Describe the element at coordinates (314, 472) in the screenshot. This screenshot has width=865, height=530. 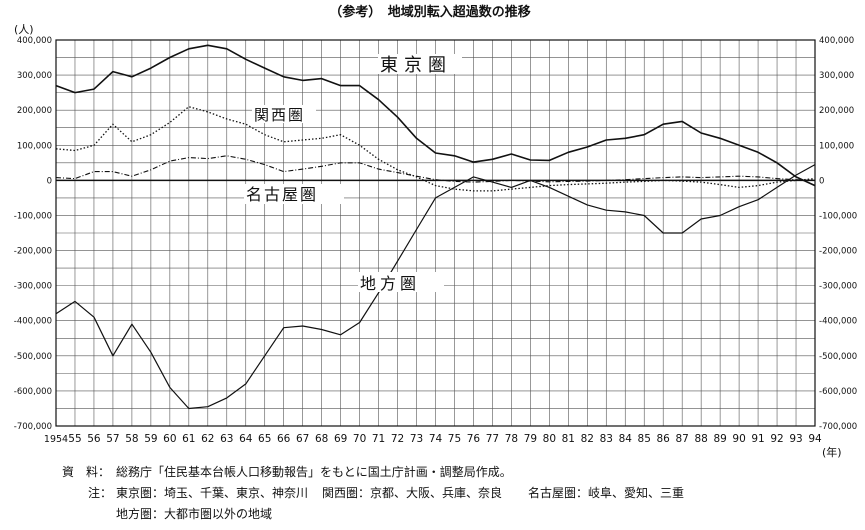
I see `source-text: 総務庁「住民基本台帳人口移動報告」をもとに国土庁計画・調整局作成。` at that location.